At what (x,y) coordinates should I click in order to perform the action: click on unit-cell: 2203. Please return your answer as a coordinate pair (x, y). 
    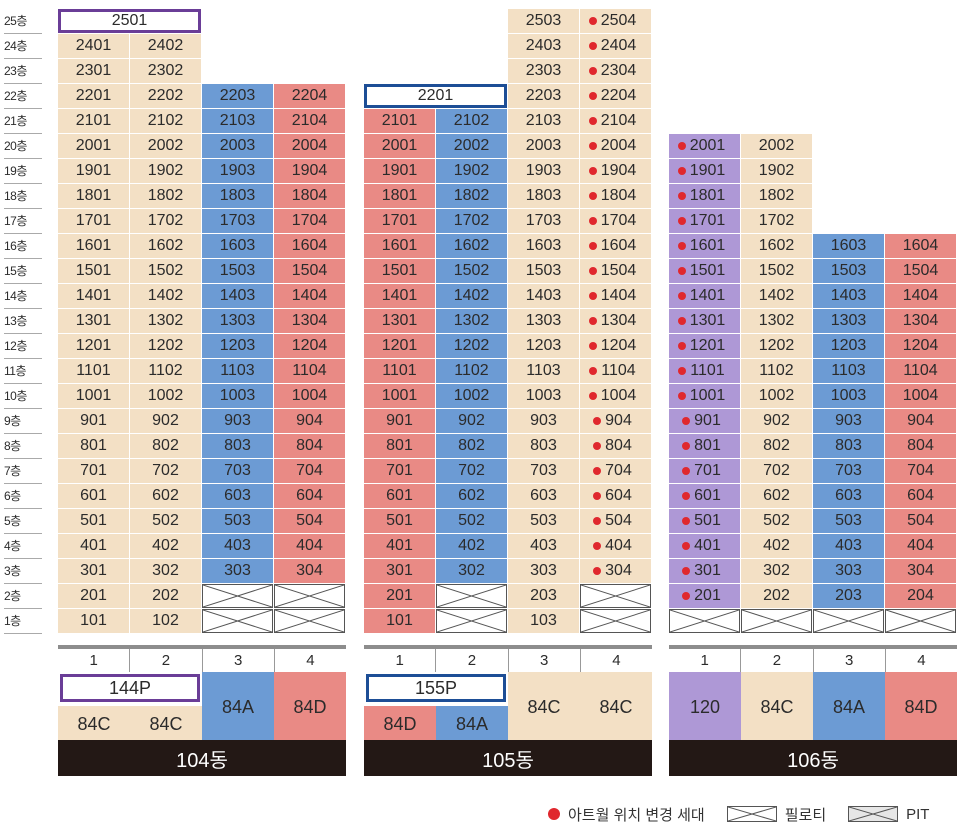
    Looking at the image, I should click on (237, 96).